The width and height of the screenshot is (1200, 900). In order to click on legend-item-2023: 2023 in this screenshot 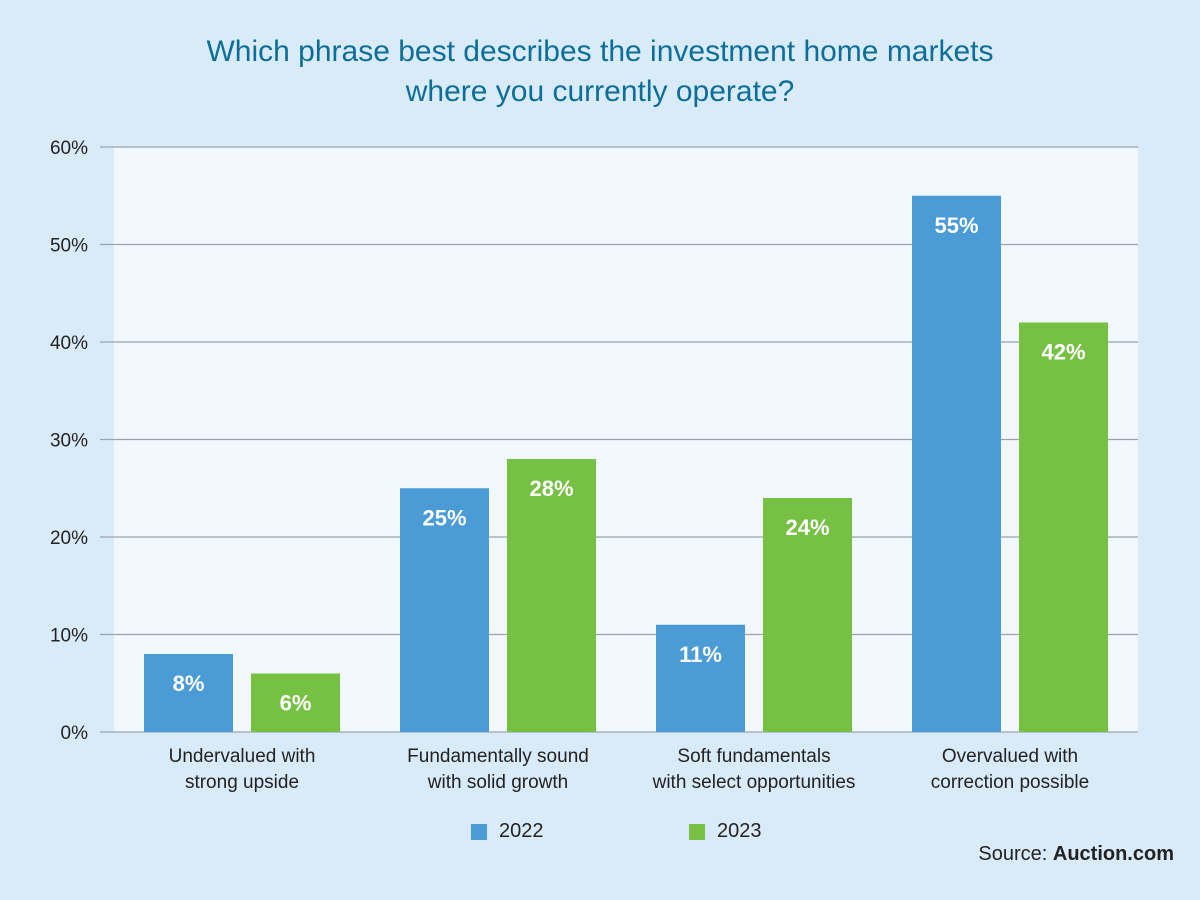, I will do `click(725, 831)`.